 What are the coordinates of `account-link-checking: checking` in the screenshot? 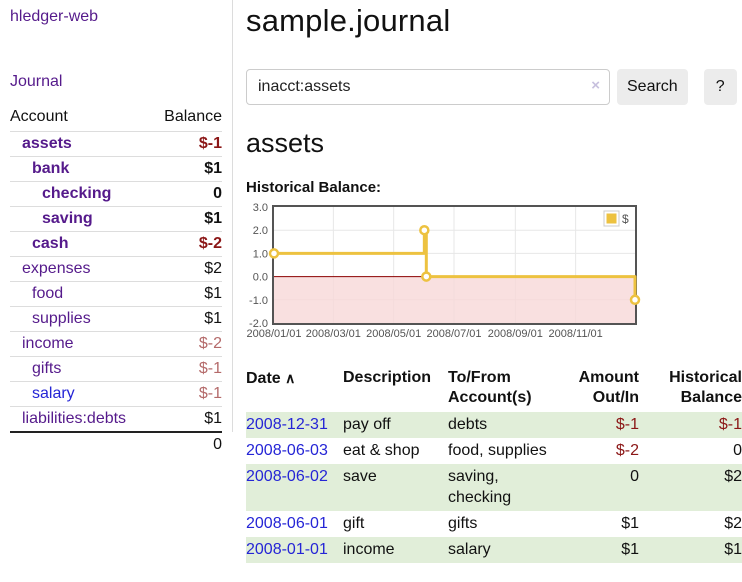 It's located at (77, 193).